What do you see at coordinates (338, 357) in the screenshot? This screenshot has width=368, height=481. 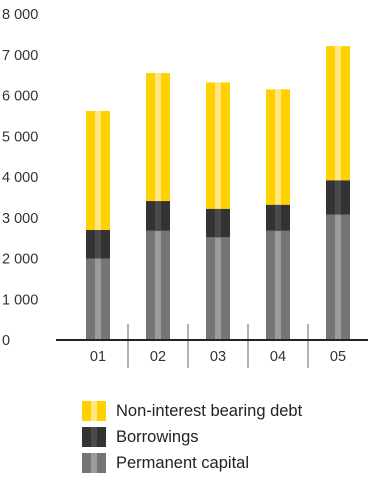 I see `x-tick-label: 05` at bounding box center [338, 357].